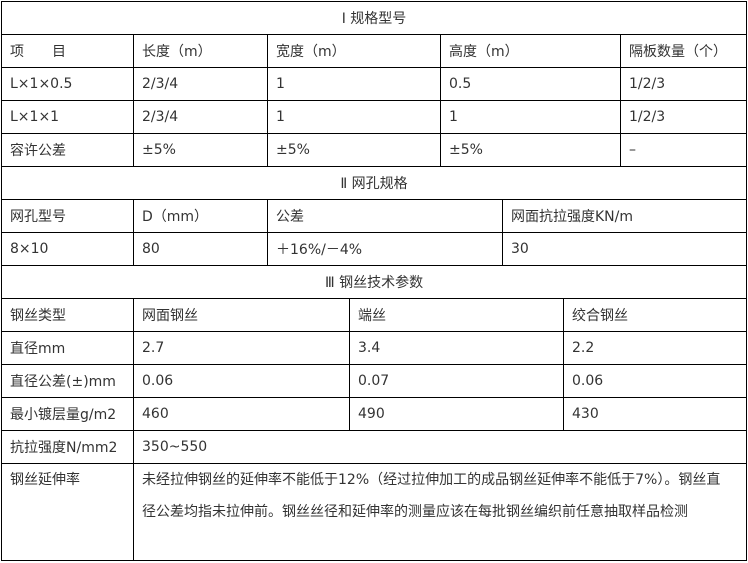 The width and height of the screenshot is (748, 563). Describe the element at coordinates (67, 216) in the screenshot. I see `header-cell: 网孔型号` at that location.